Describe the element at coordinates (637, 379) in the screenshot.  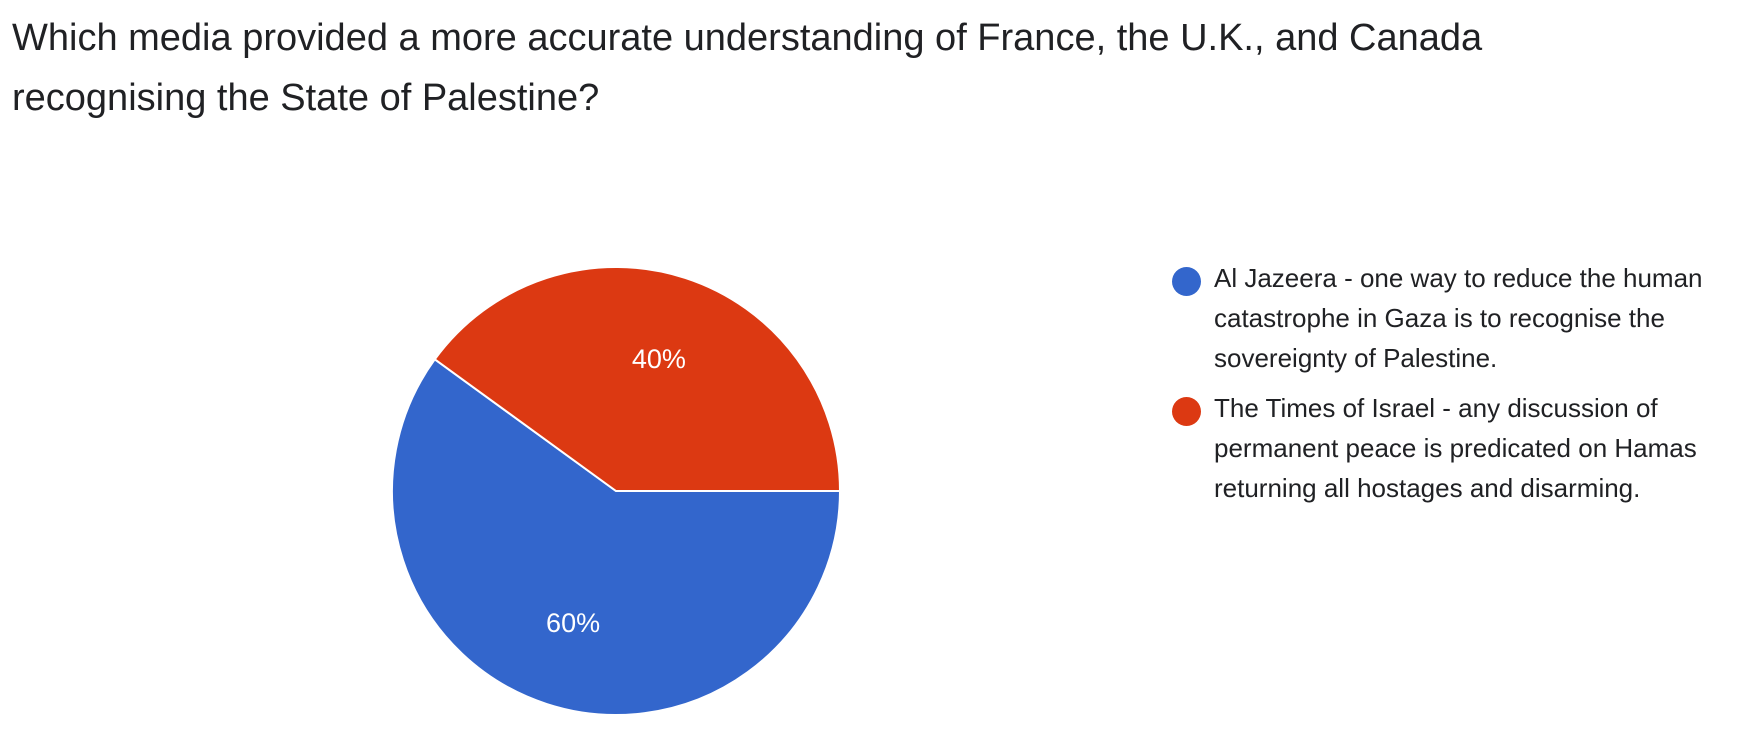
I see `pie-slice-times-of-israel` at that location.